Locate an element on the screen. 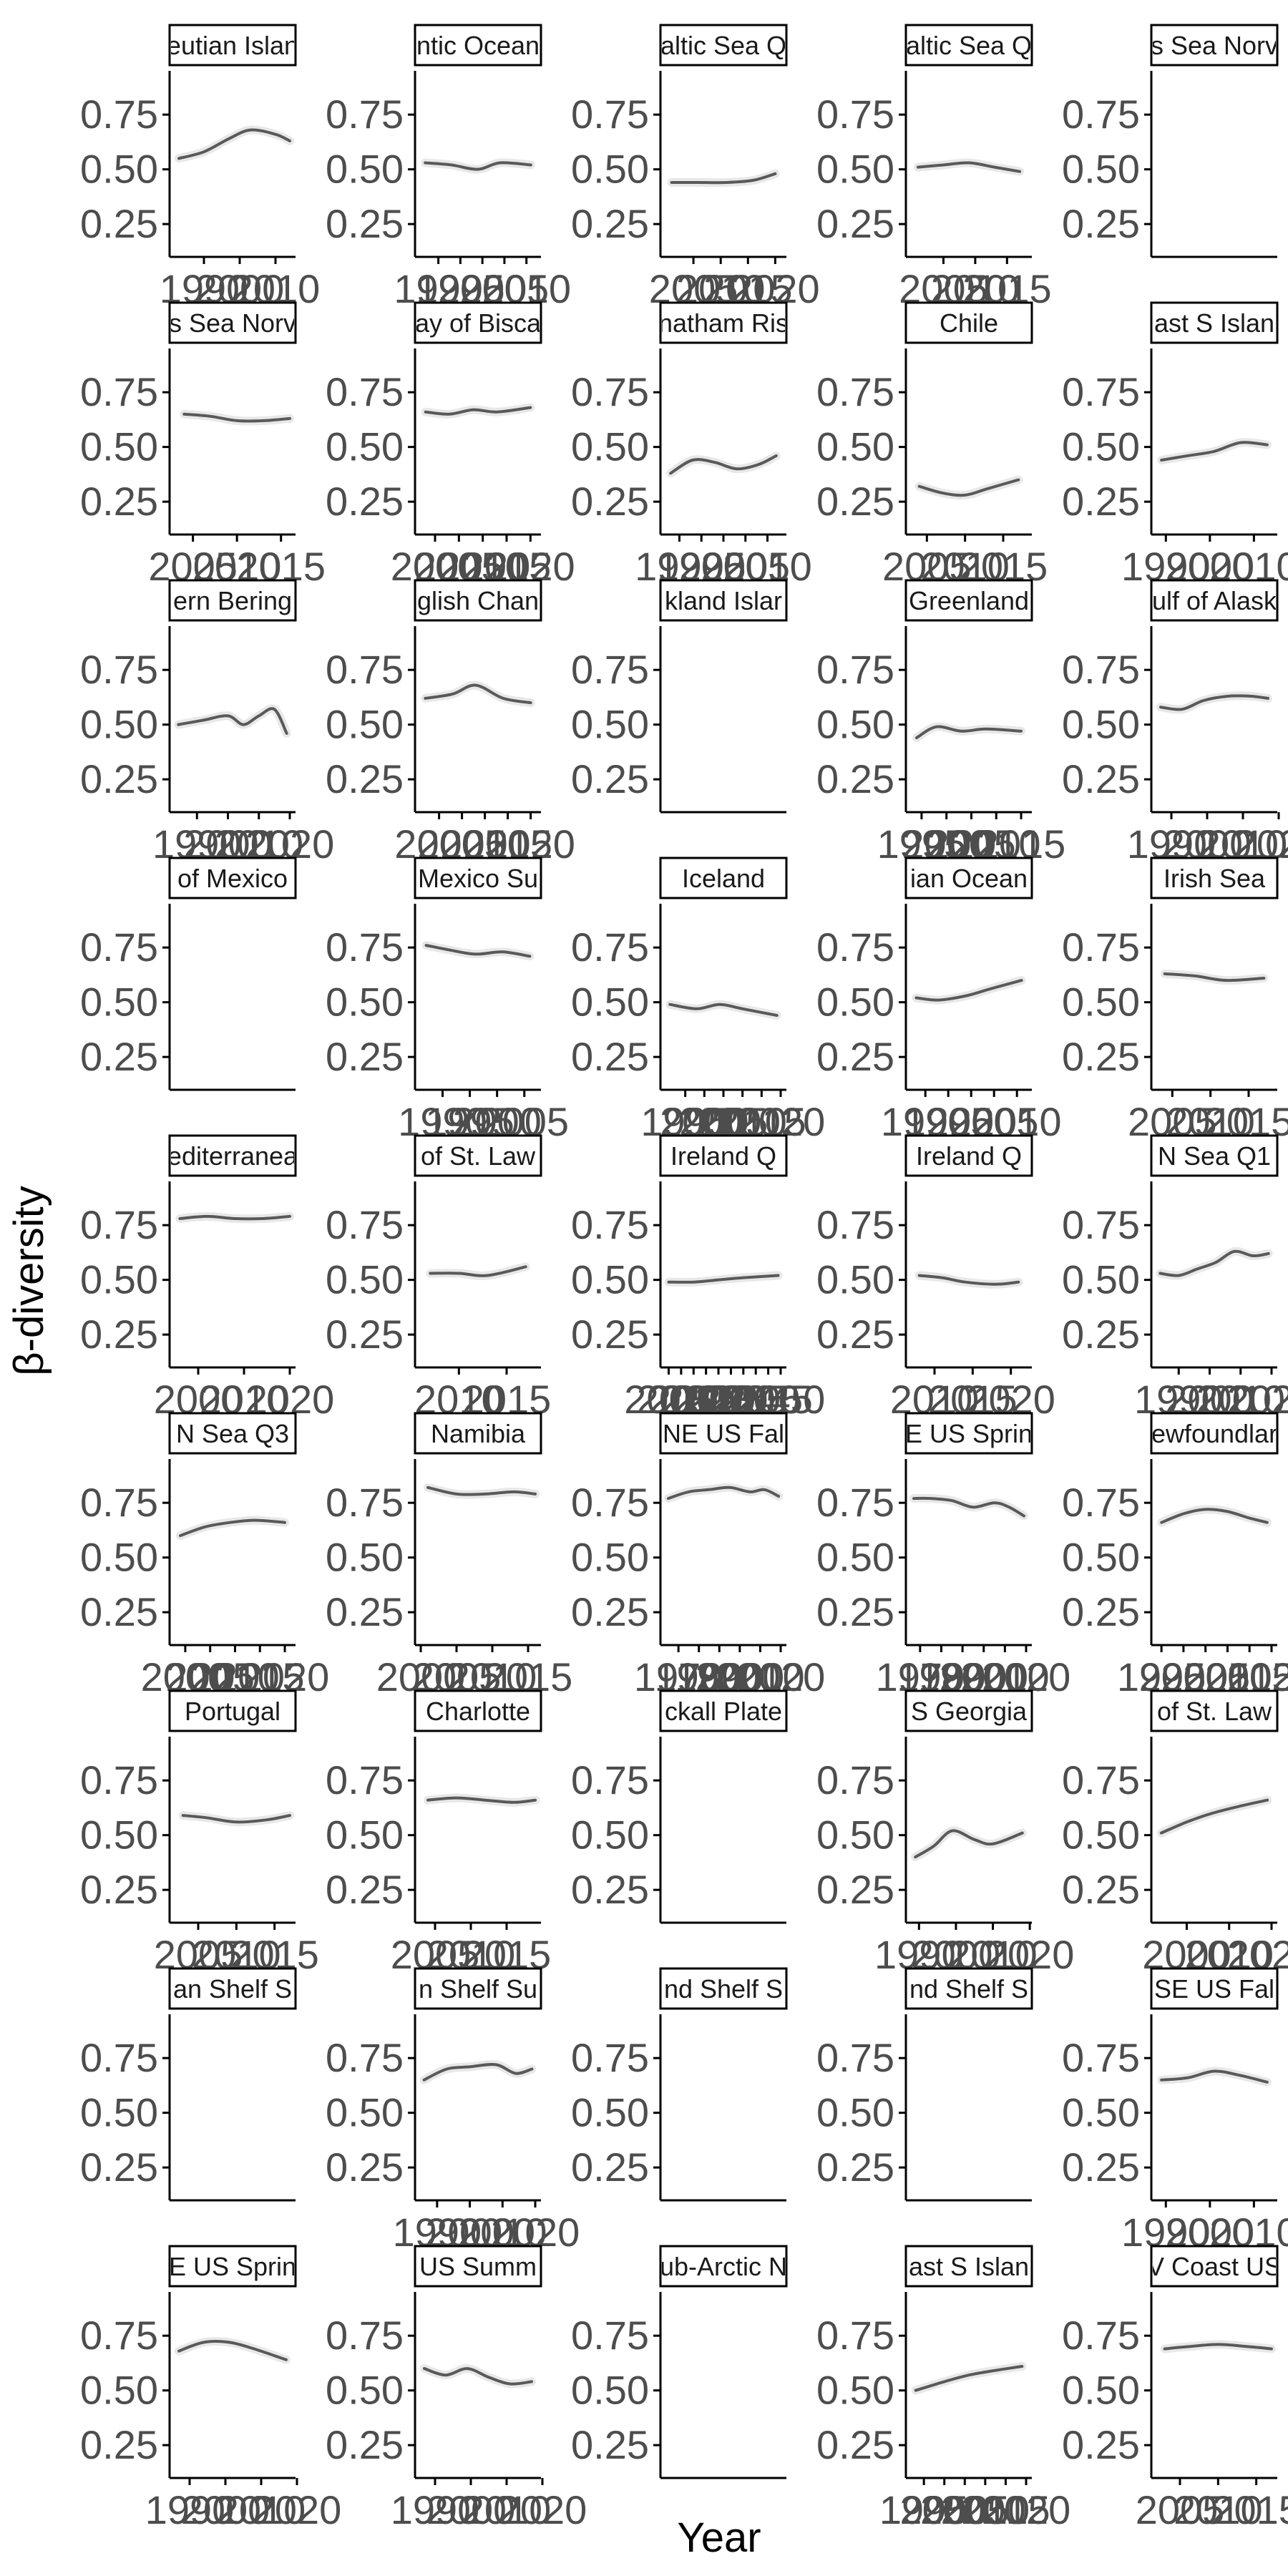  facet-strip-label: Chile is located at coordinates (969, 323).